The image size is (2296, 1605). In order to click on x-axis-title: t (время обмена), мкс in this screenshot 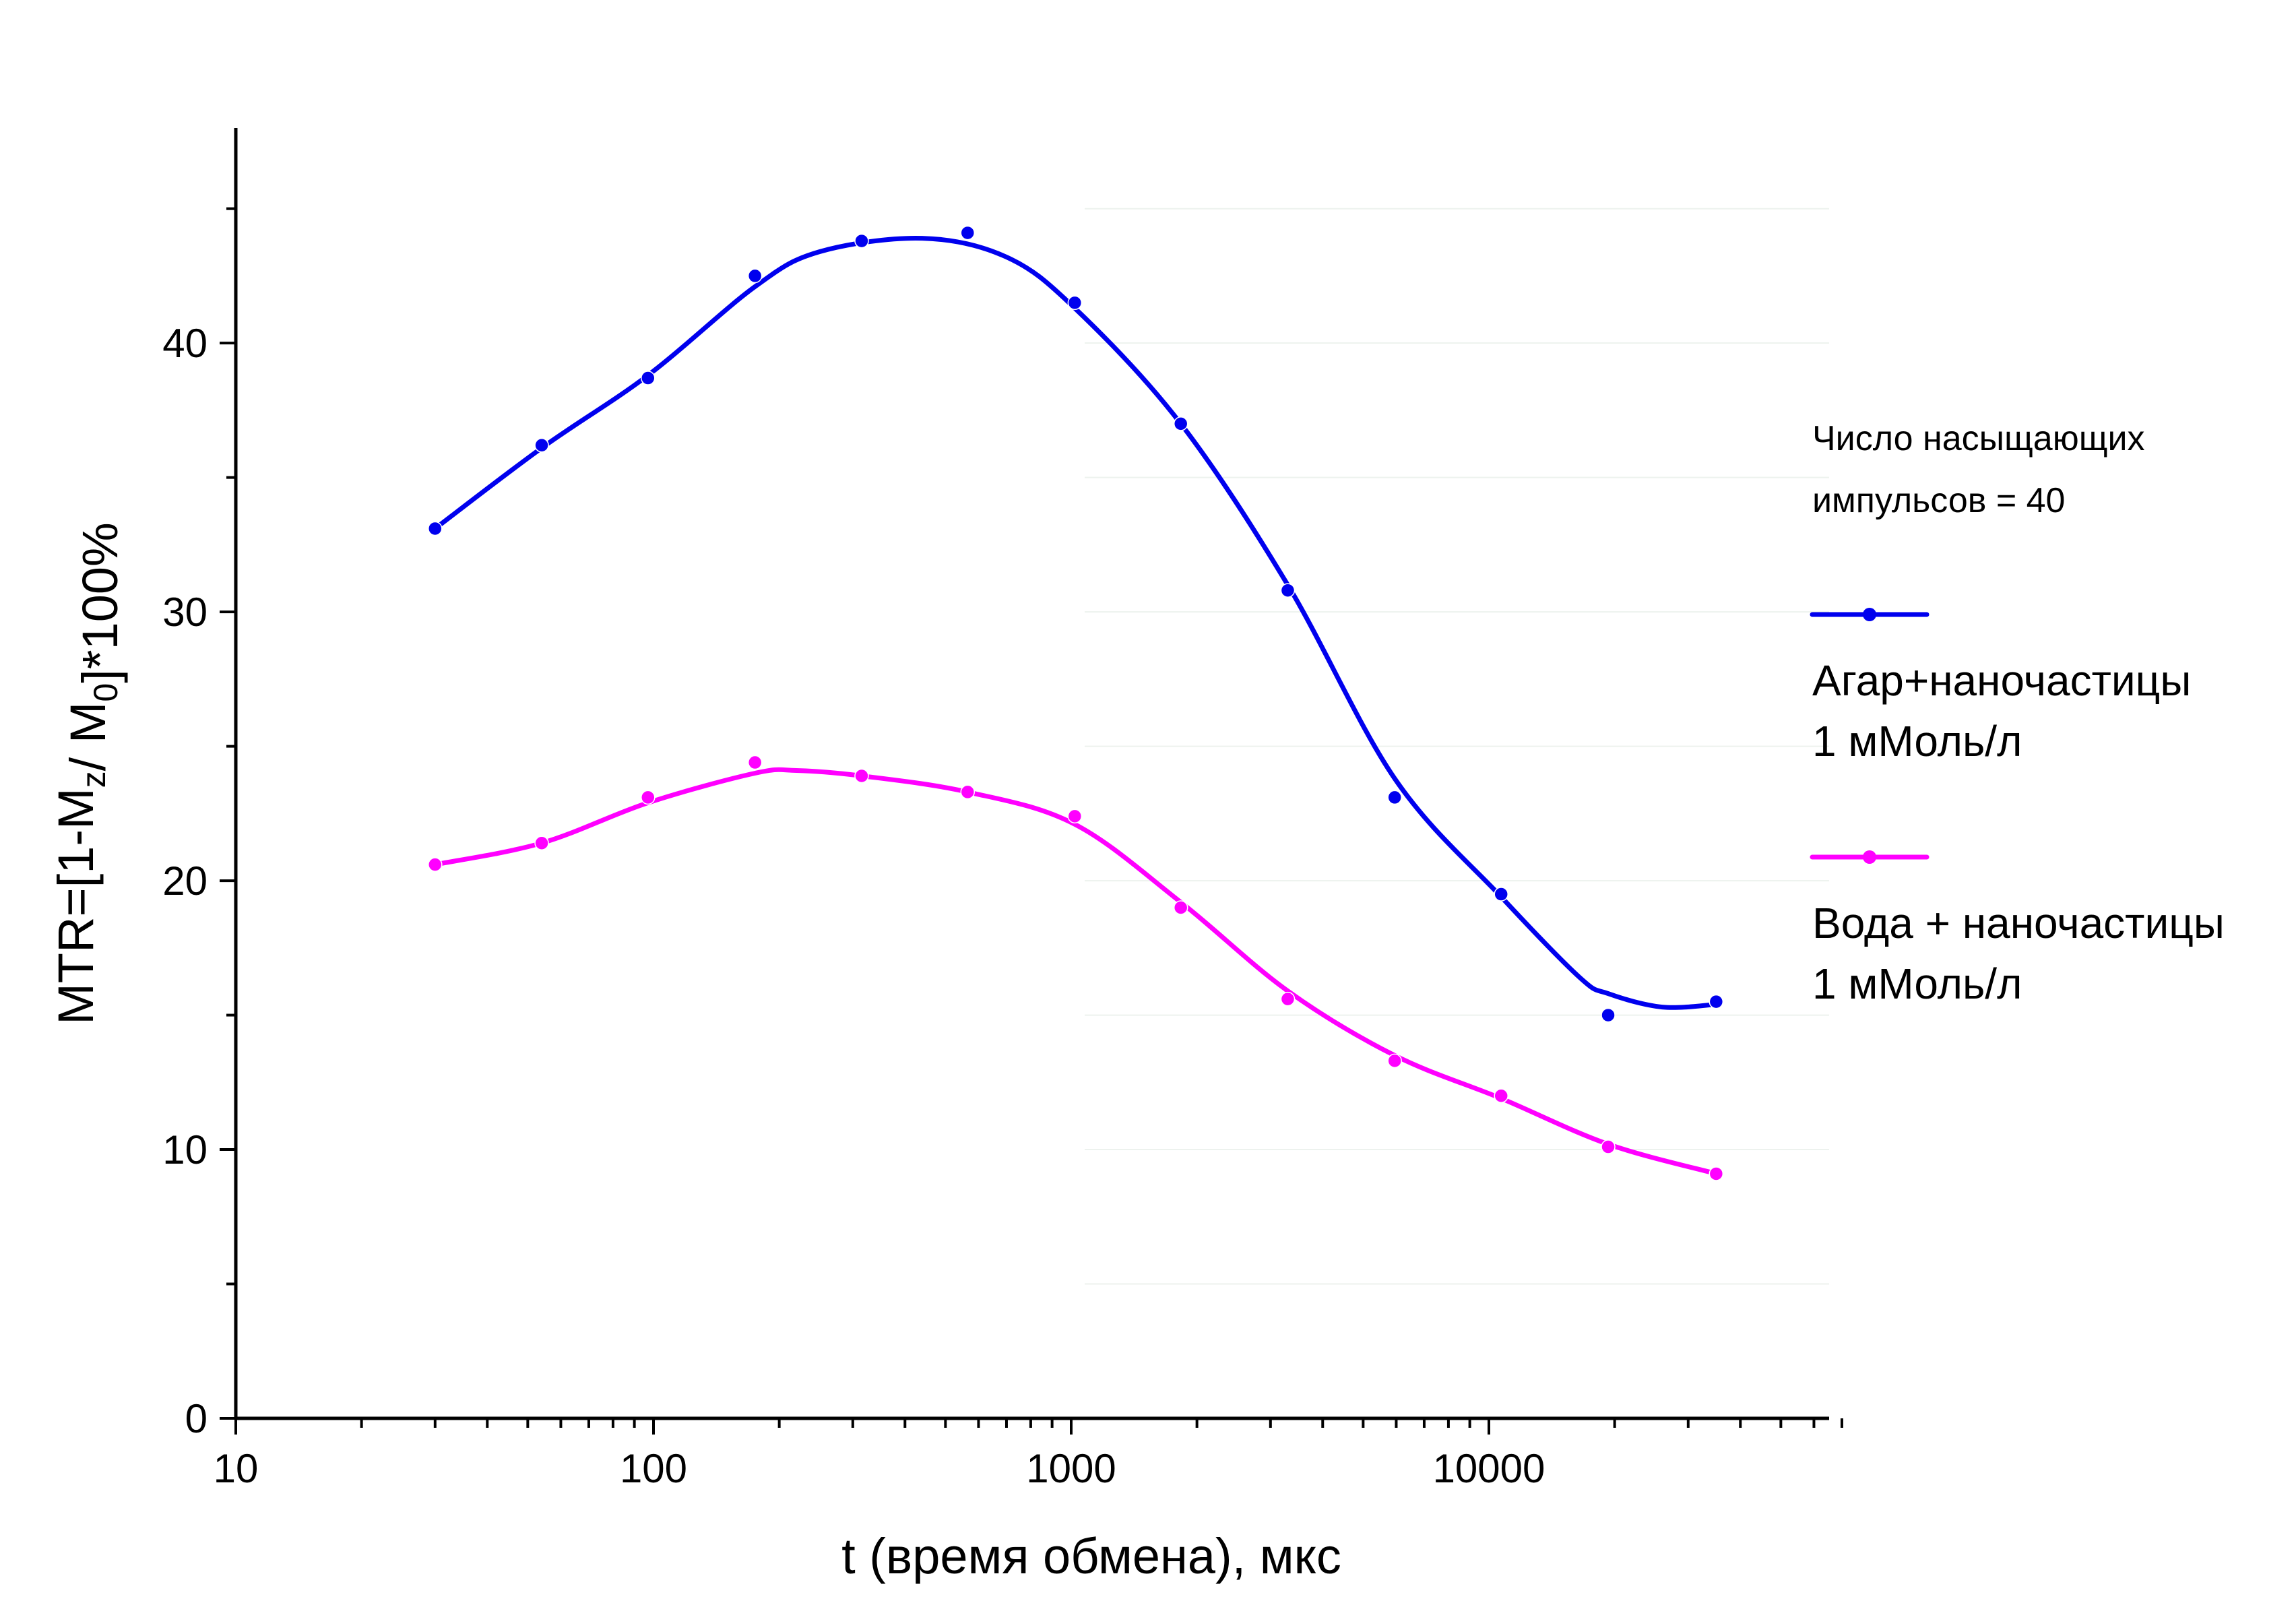, I will do `click(1091, 1556)`.